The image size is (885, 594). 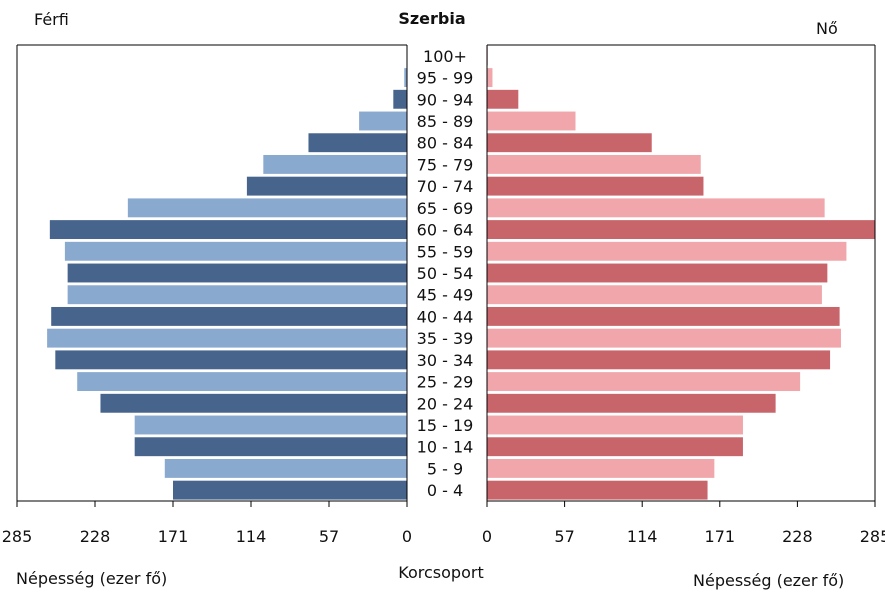 I want to click on male-tick-label: 228, so click(x=95, y=536).